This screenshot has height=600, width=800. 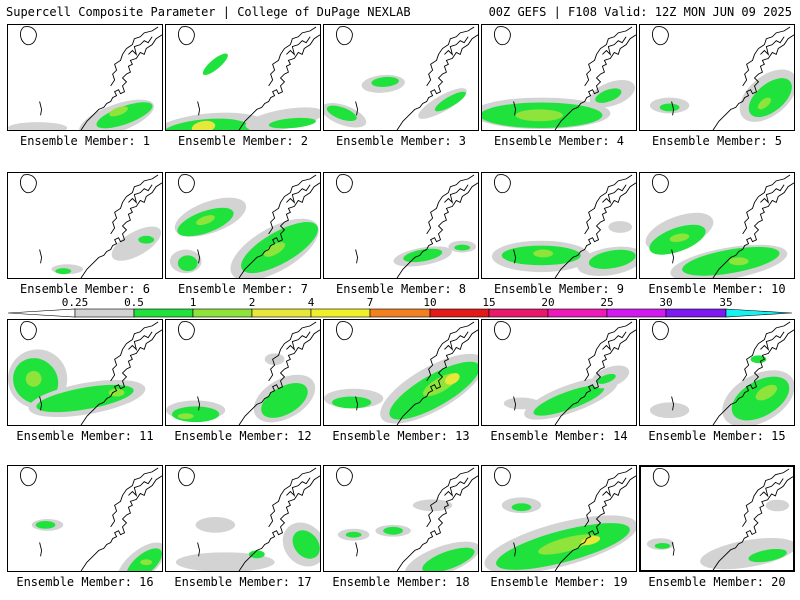 What do you see at coordinates (193, 302) in the screenshot?
I see `scale-tick-label: 1` at bounding box center [193, 302].